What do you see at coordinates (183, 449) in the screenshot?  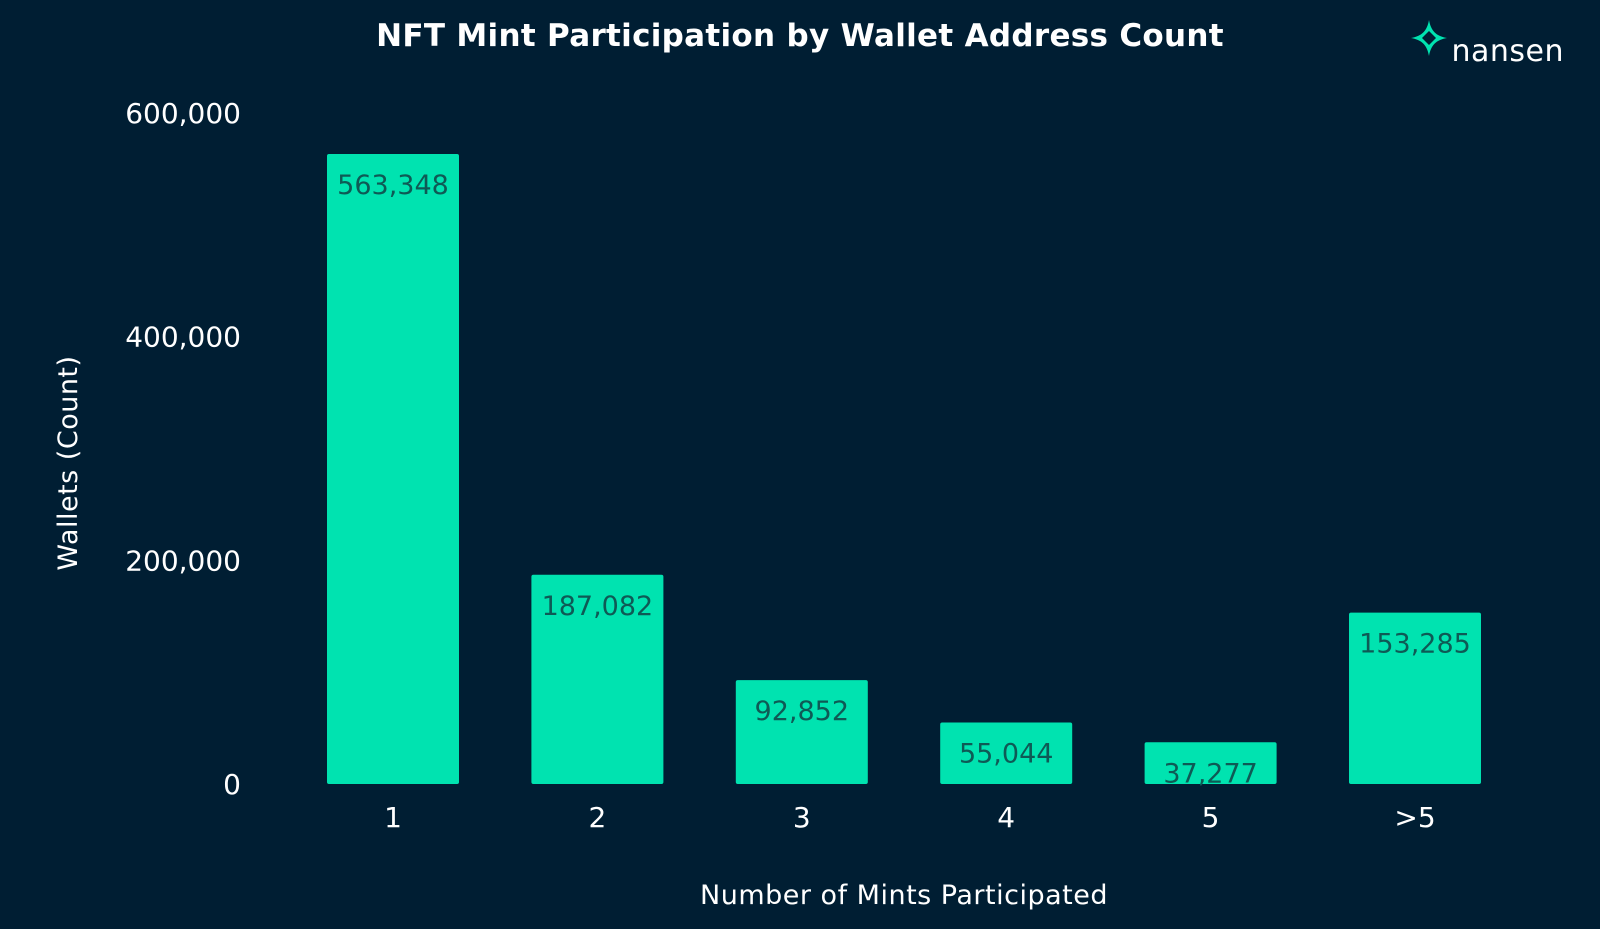 I see `y-axis: 0 200,000 400,000 600,000` at bounding box center [183, 449].